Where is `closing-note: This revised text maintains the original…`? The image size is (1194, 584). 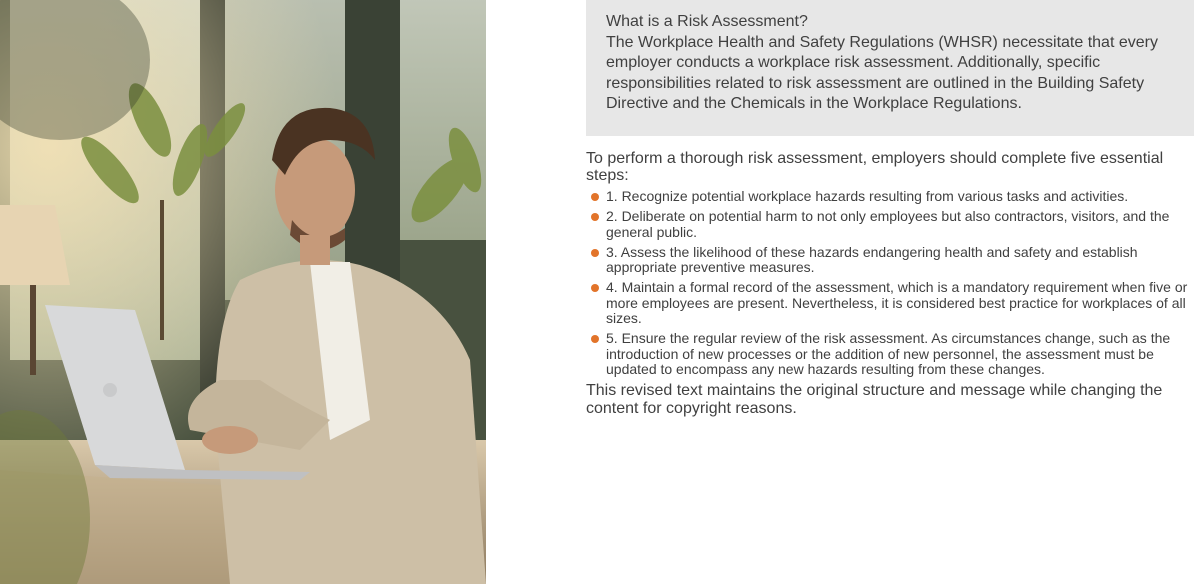
closing-note: This revised text maintains the original… is located at coordinates (874, 399).